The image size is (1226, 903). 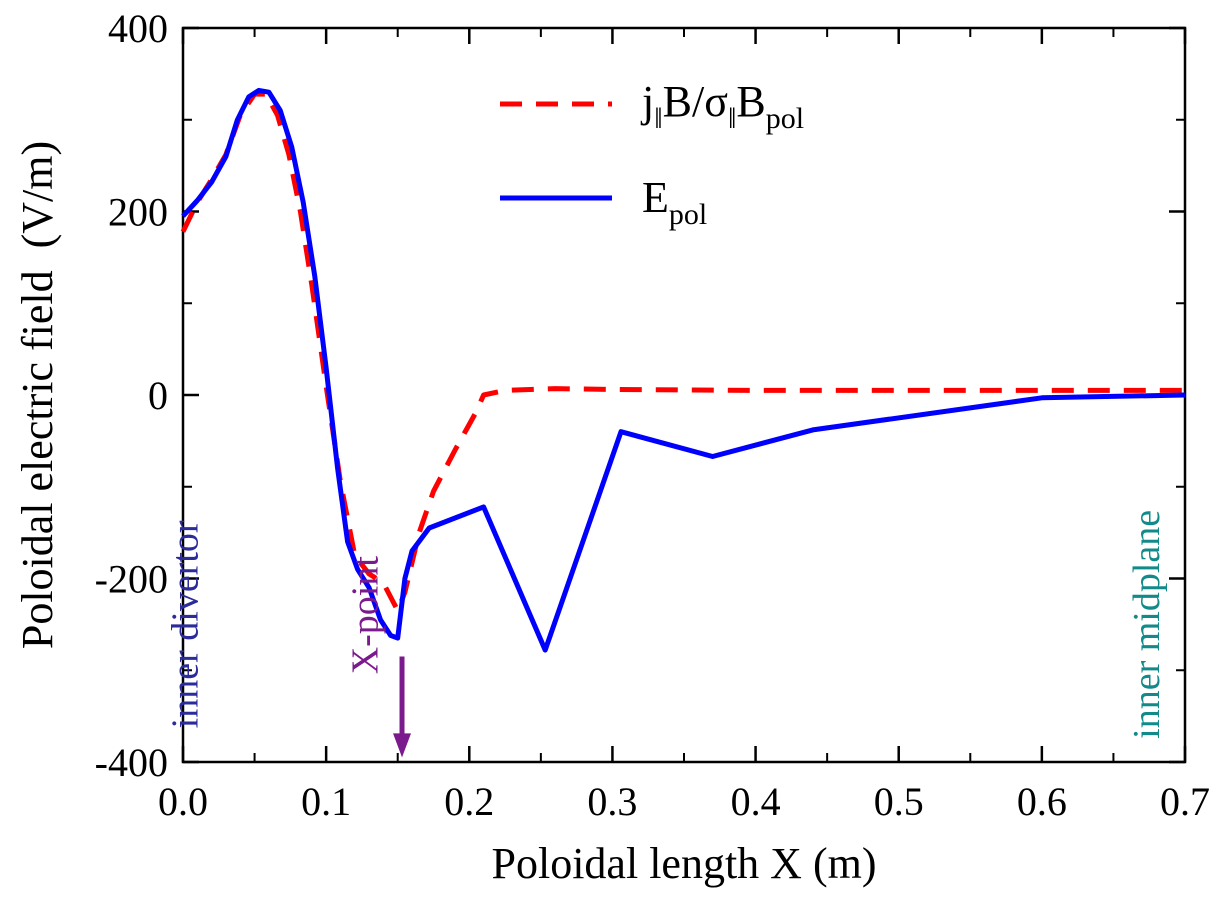 I want to click on annotation-inner-midplane: inner midplane, so click(x=1147, y=624).